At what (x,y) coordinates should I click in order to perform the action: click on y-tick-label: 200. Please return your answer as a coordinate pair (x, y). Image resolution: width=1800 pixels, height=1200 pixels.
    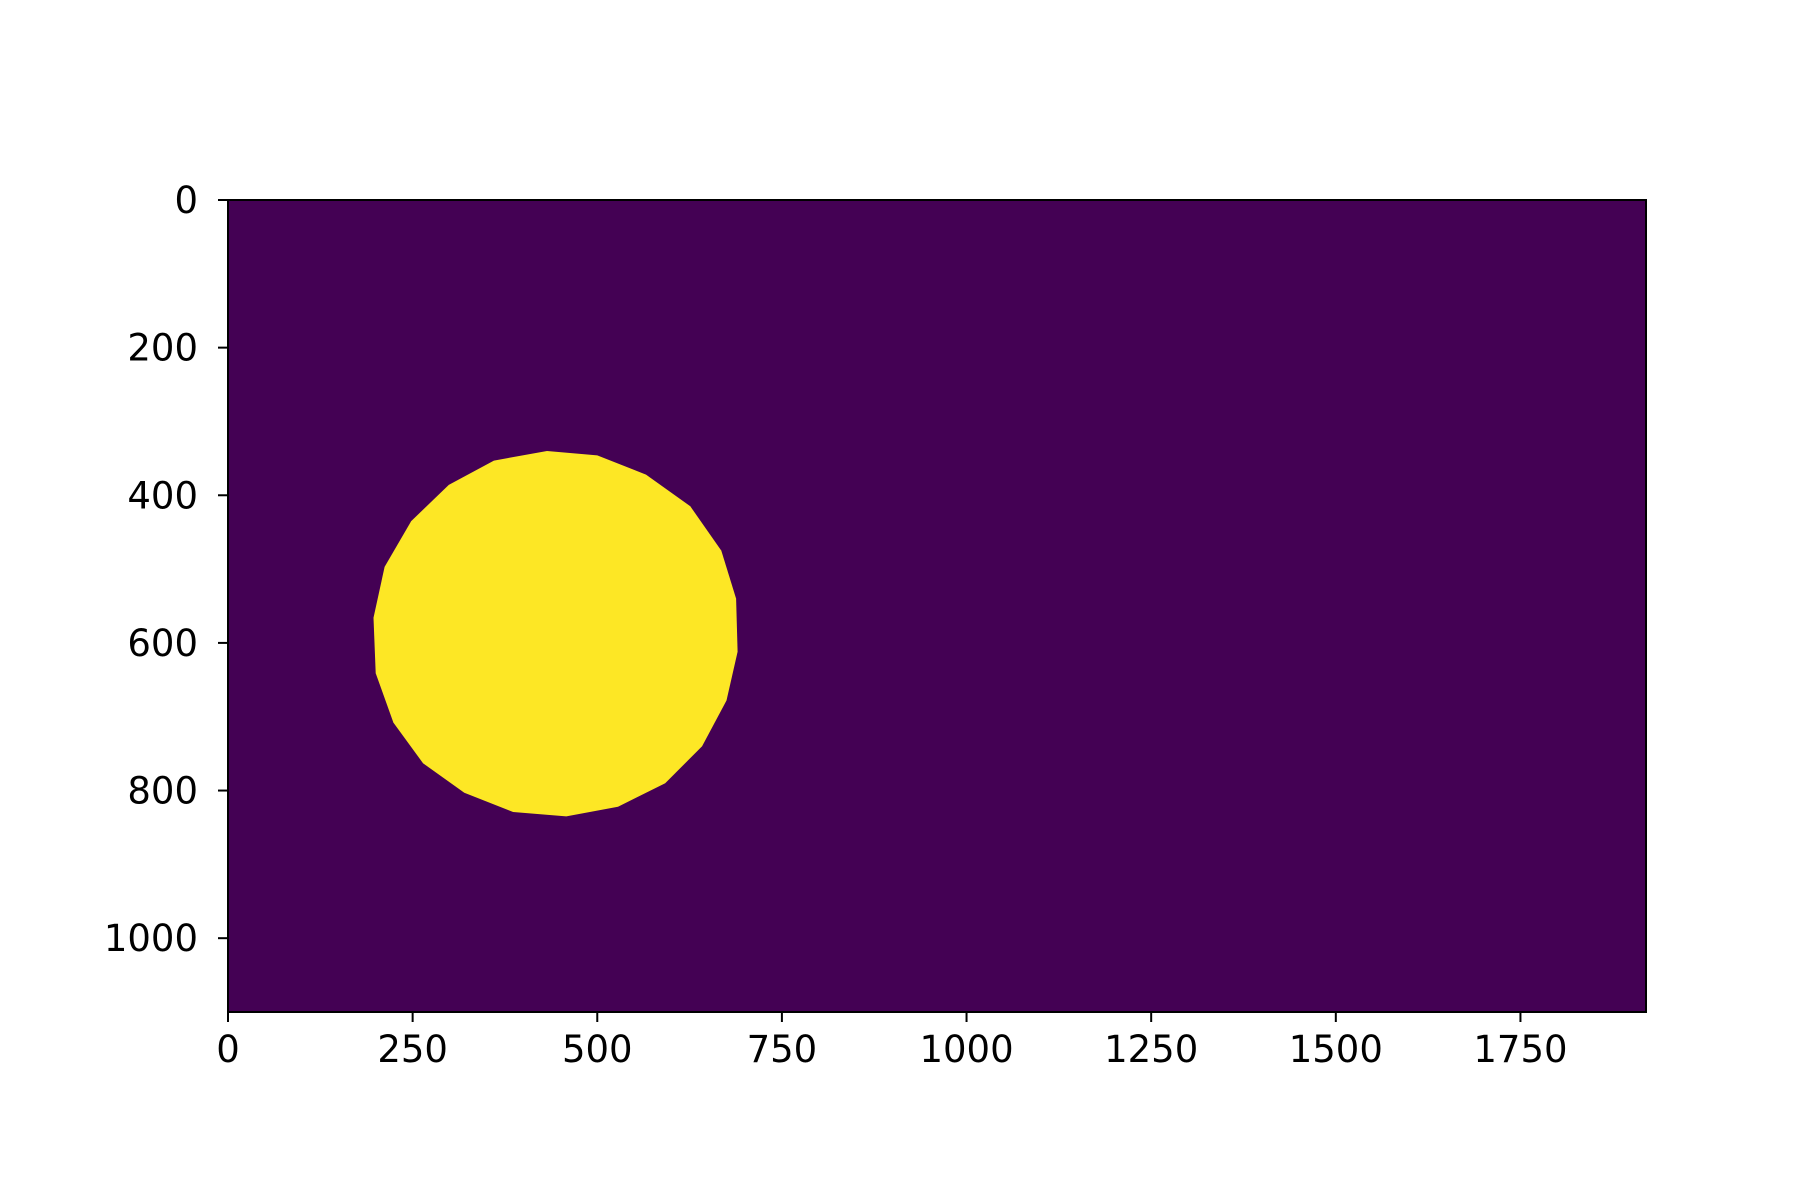
    Looking at the image, I should click on (162, 348).